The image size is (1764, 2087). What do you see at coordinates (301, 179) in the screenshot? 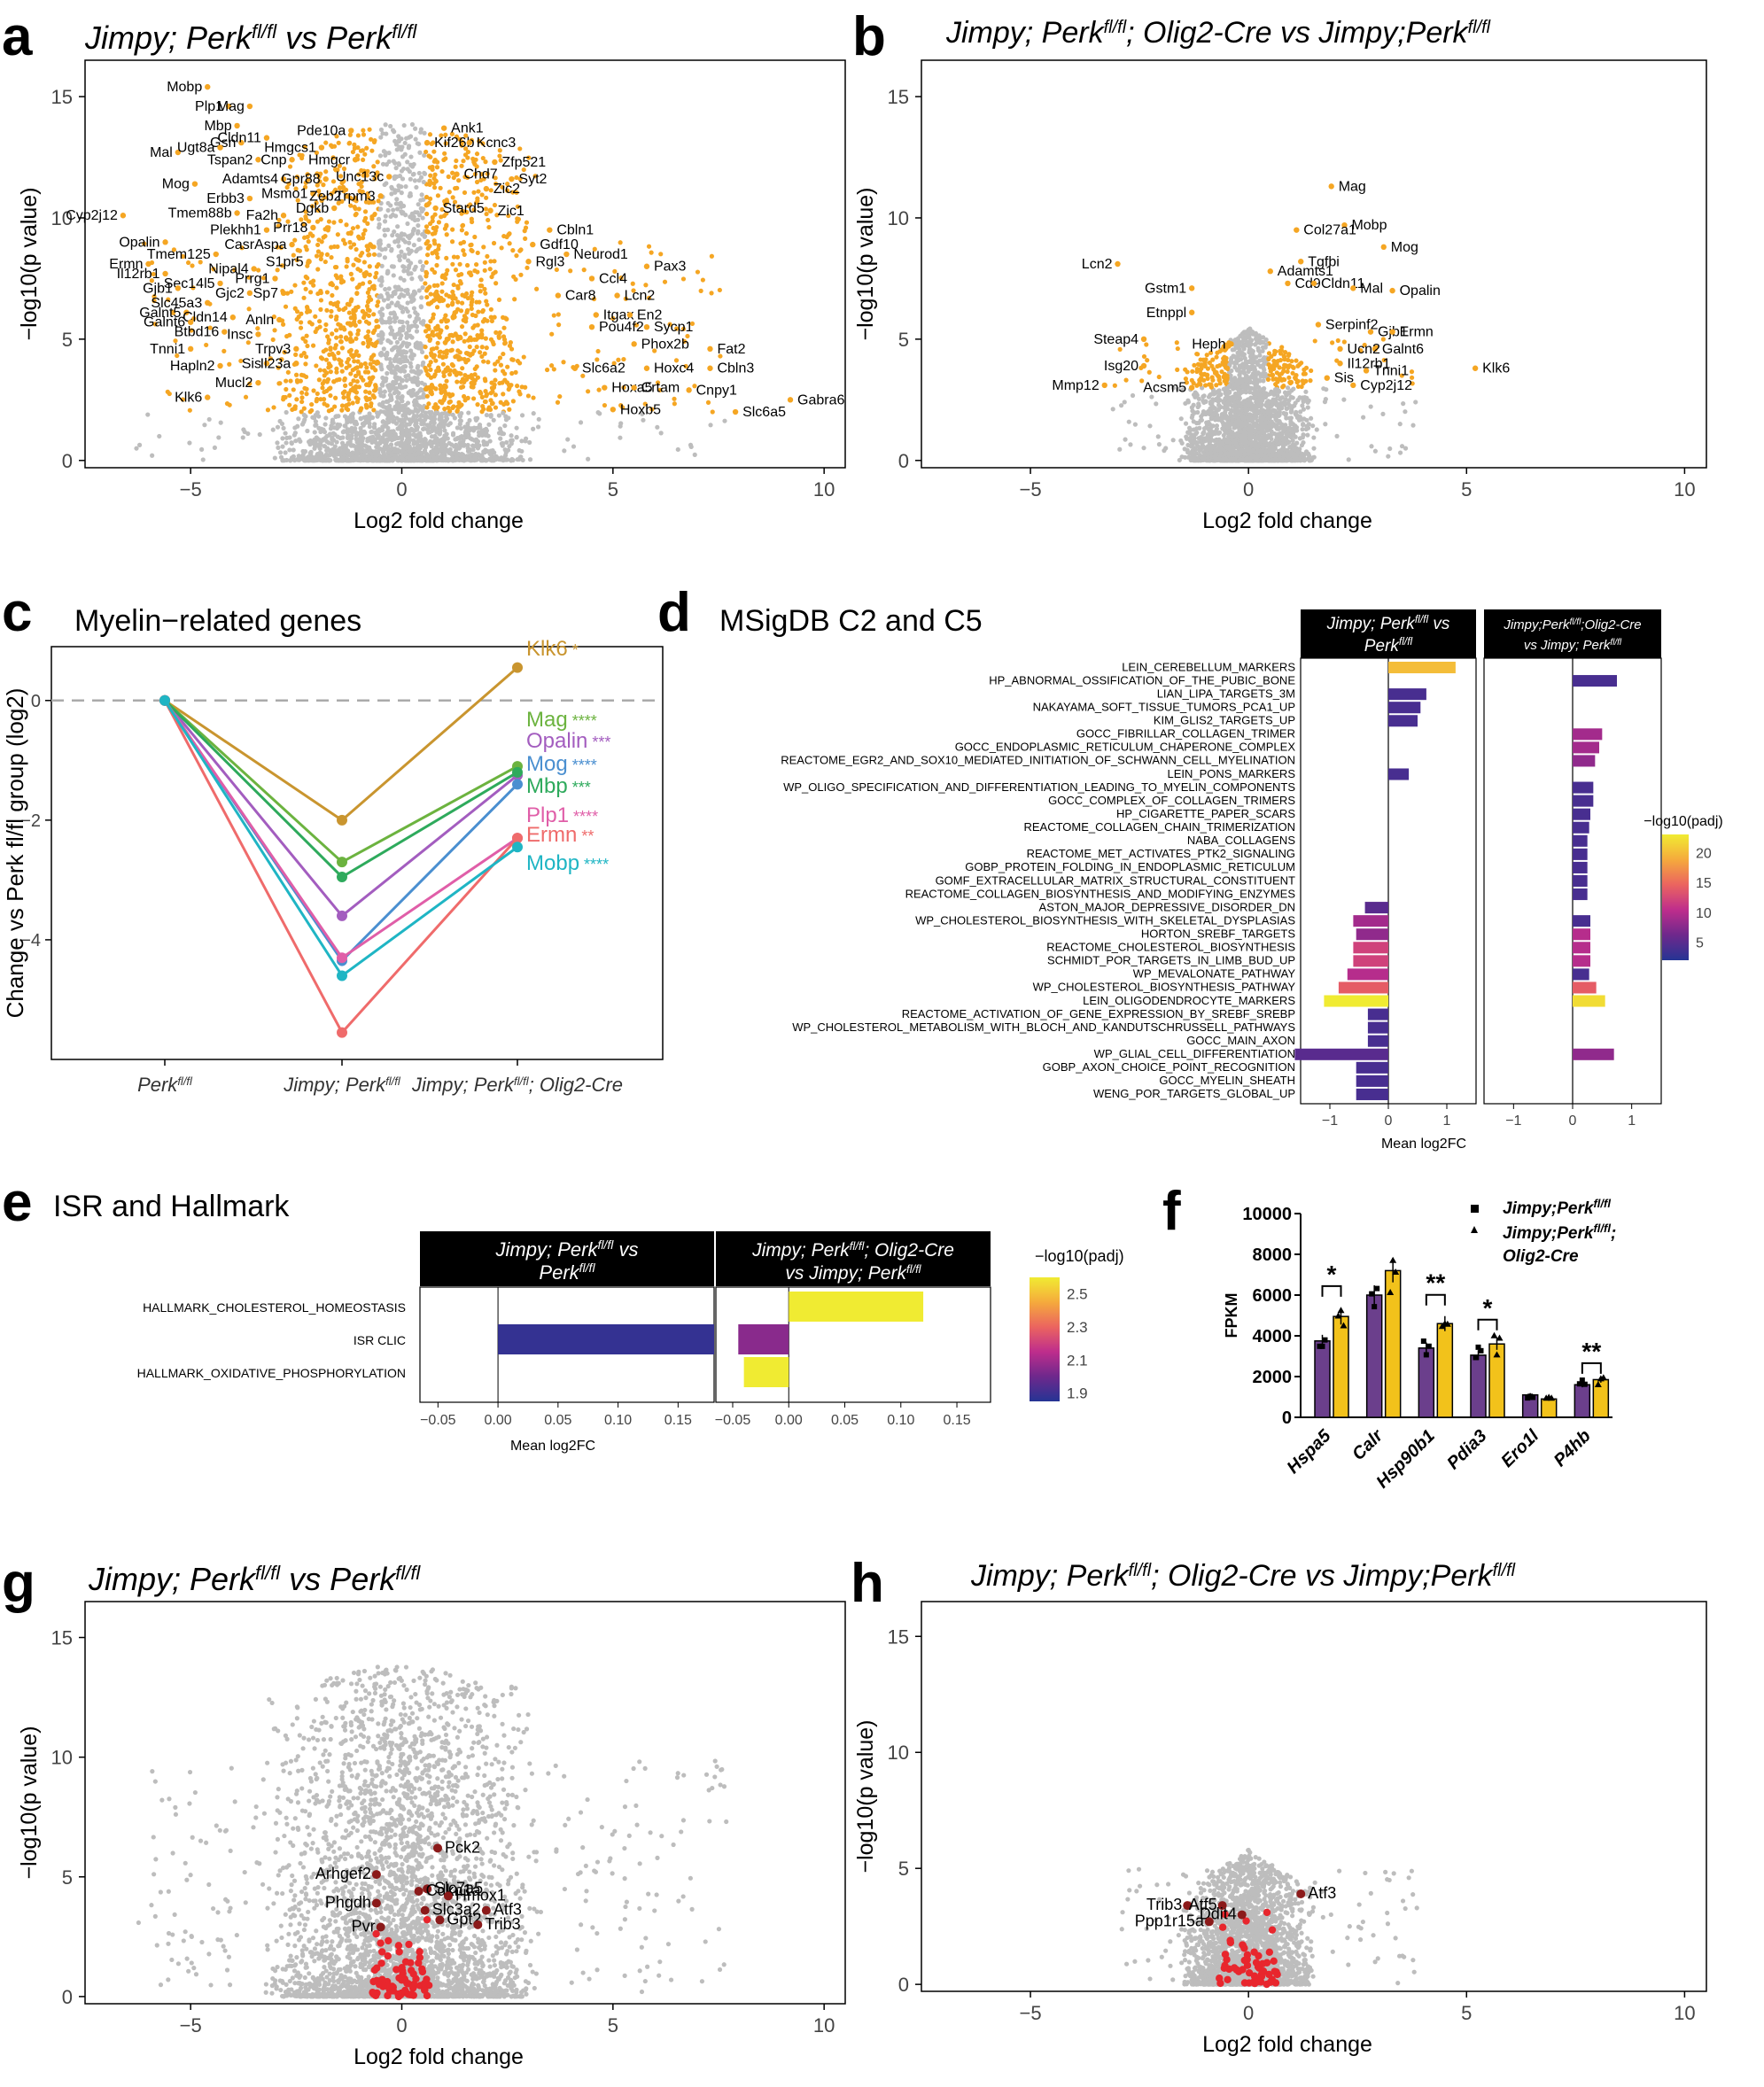
I see `point-label: Gpr88` at bounding box center [301, 179].